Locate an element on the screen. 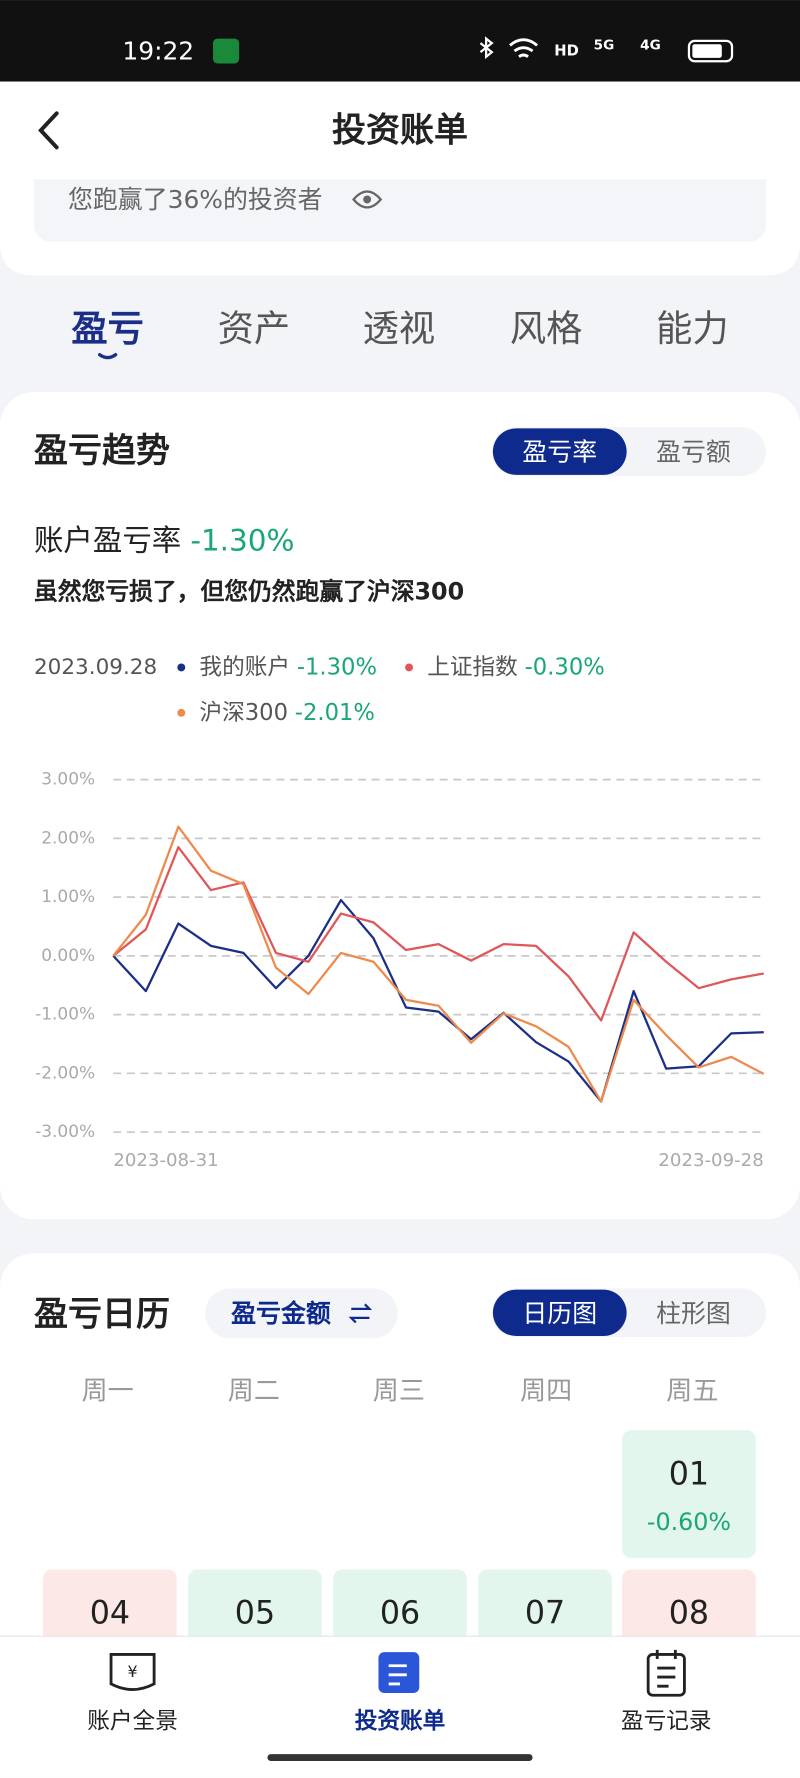 Image resolution: width=800 pixels, height=1778 pixels. tab: 盈亏 is located at coordinates (107, 328).